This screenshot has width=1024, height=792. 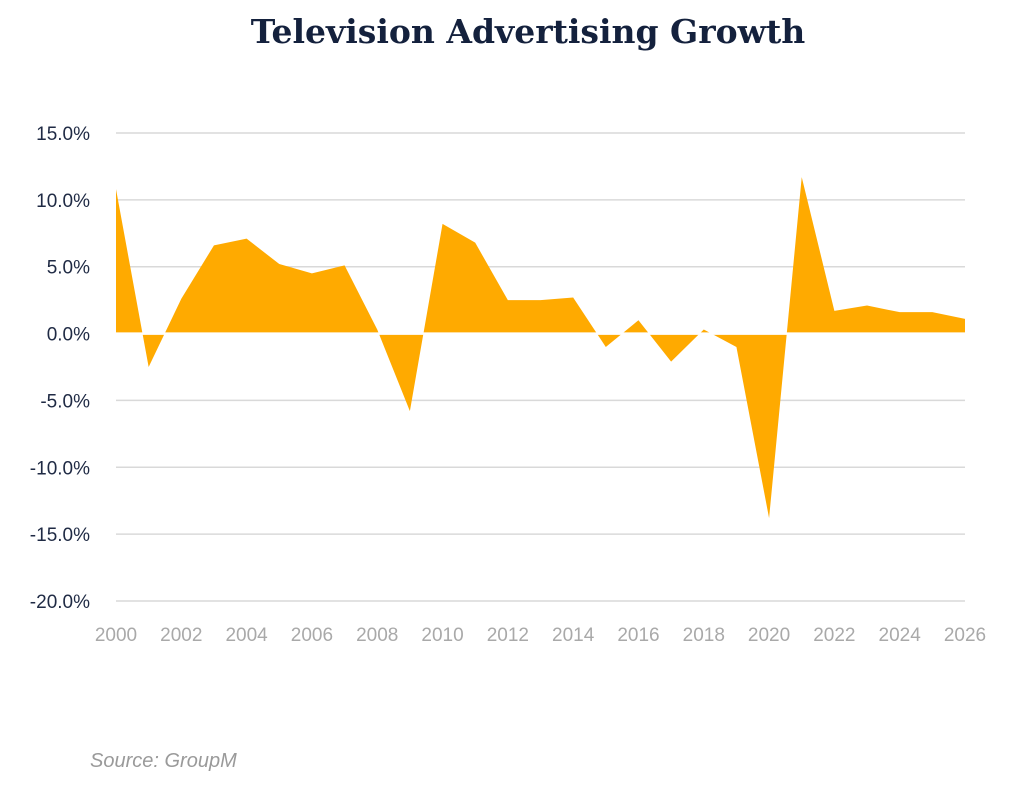 I want to click on x-tick-label: 2006, so click(x=312, y=635).